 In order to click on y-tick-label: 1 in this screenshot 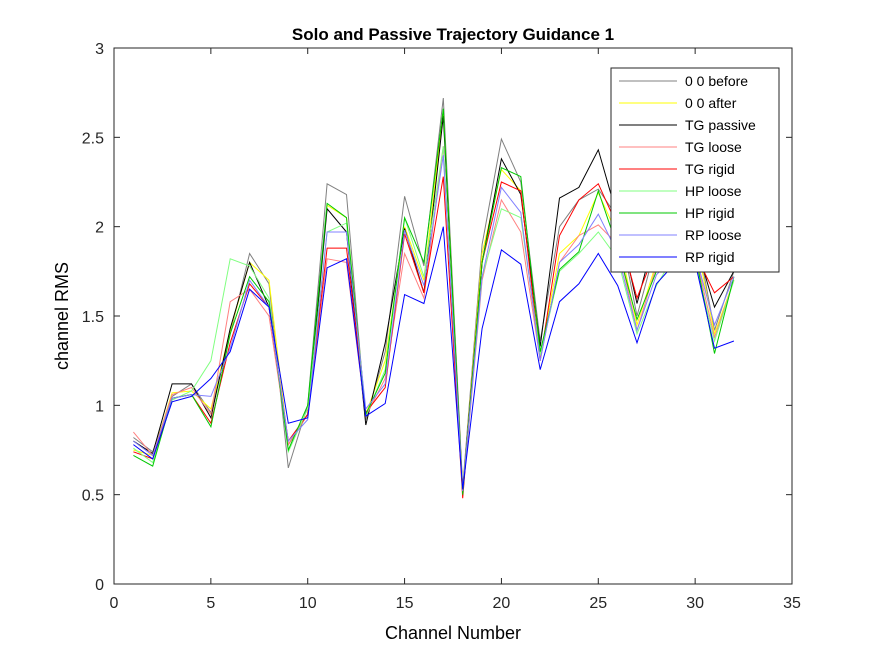, I will do `click(99, 406)`.